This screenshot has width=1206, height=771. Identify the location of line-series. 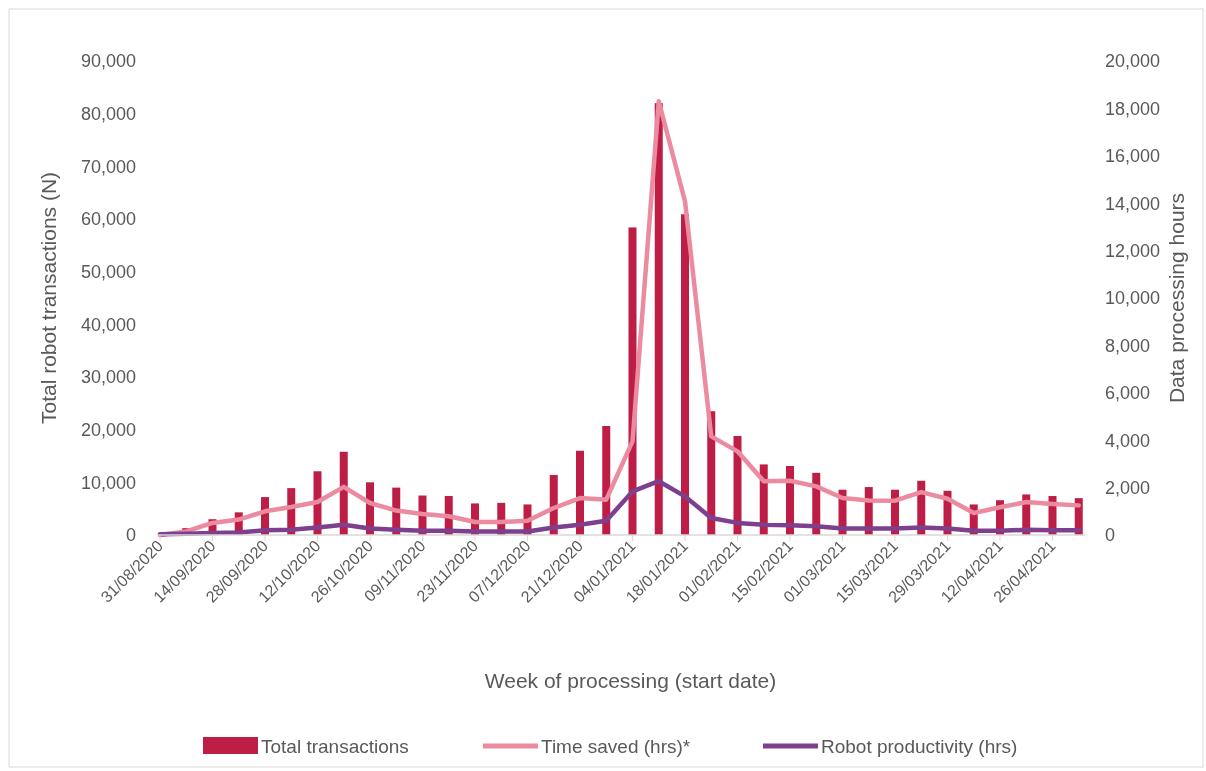
(619, 507).